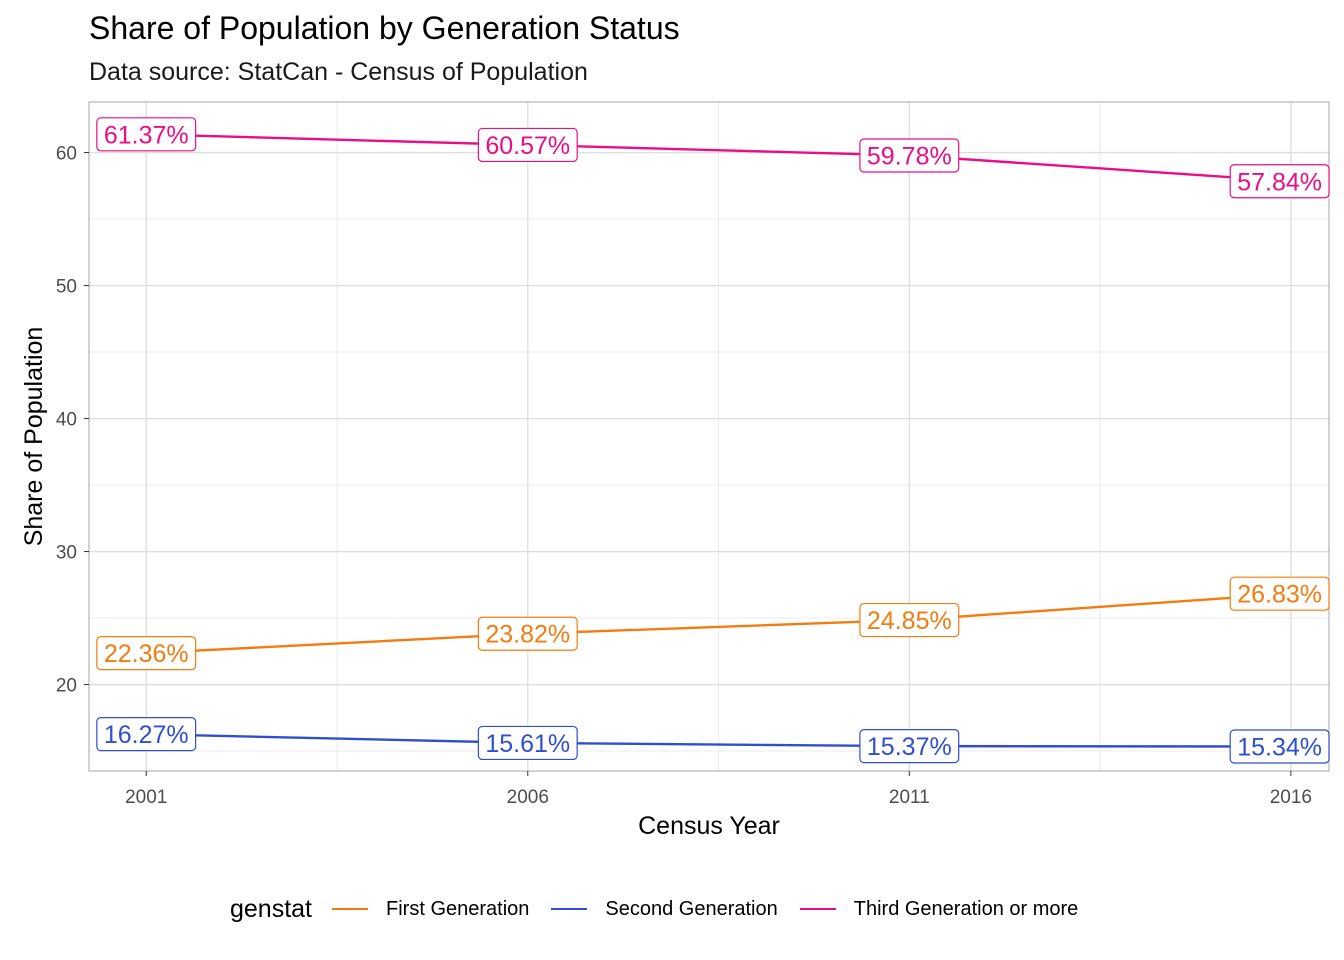 This screenshot has width=1344, height=960. What do you see at coordinates (909, 797) in the screenshot?
I see `x-tick-label: 2011` at bounding box center [909, 797].